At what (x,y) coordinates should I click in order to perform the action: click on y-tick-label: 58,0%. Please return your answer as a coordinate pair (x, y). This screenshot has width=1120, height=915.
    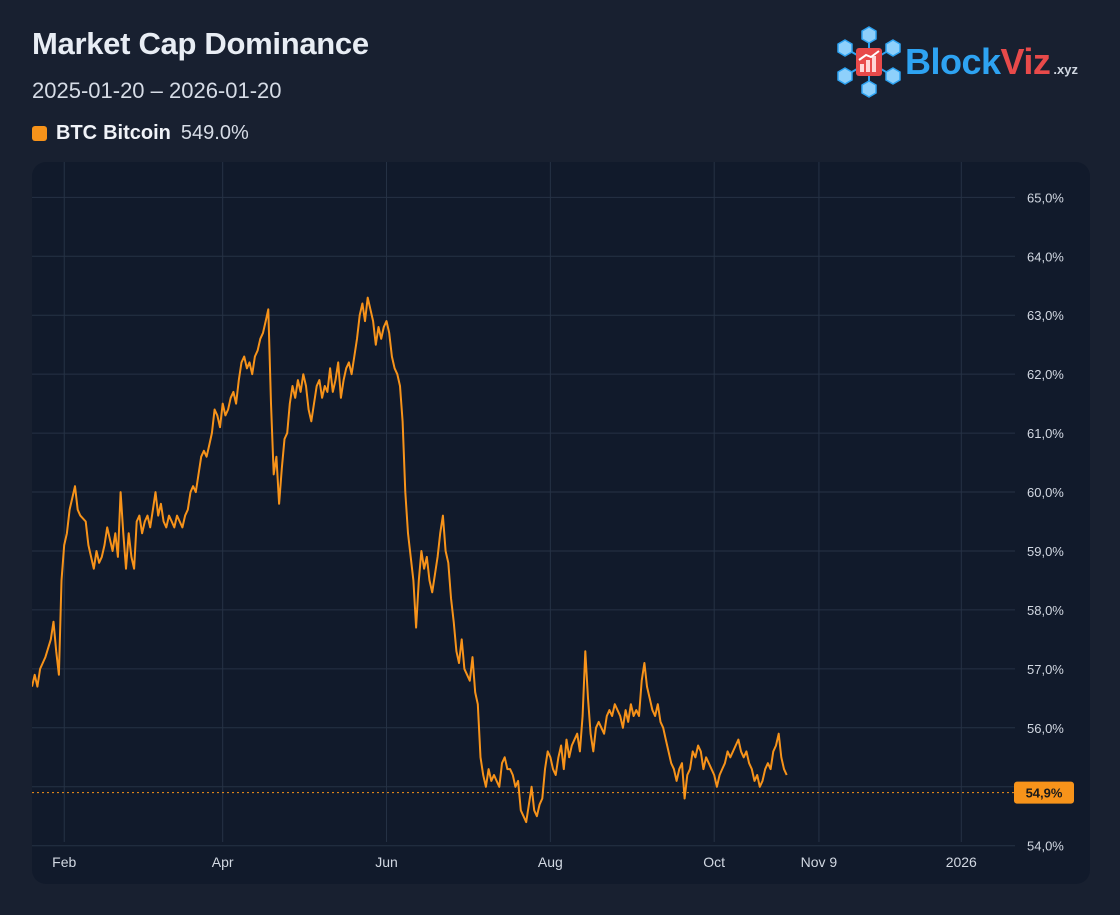
    Looking at the image, I should click on (1045, 610).